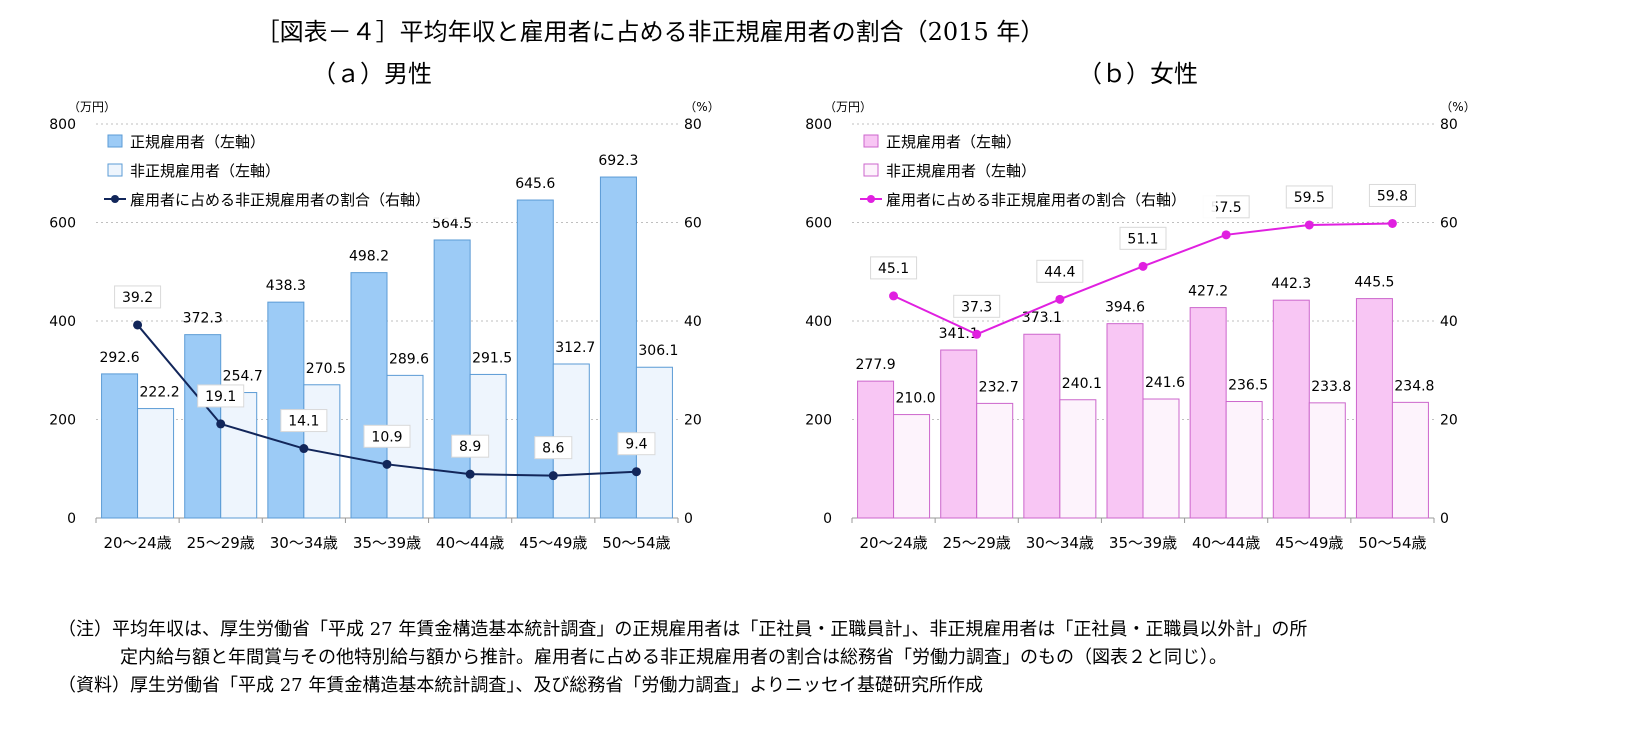 The width and height of the screenshot is (1648, 737). What do you see at coordinates (326, 369) in the screenshot?
I see `bar-nonregular-label: 270.5` at bounding box center [326, 369].